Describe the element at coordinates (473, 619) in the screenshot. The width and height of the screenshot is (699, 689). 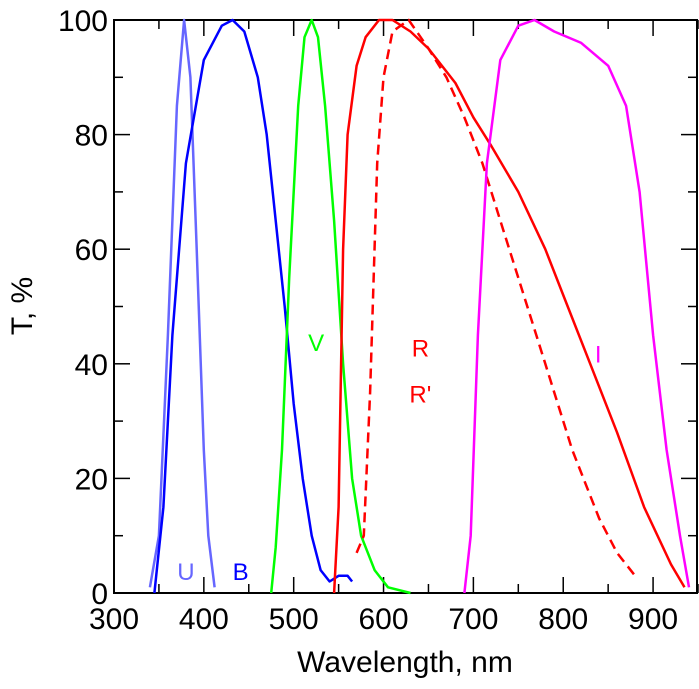
I see `x-tick-label: 700` at that location.